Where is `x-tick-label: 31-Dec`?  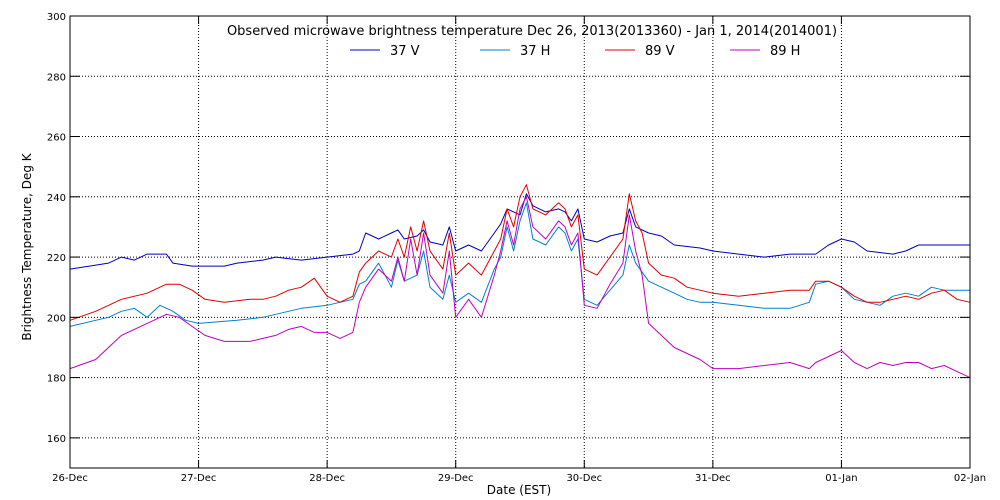
x-tick-label: 31-Dec is located at coordinates (713, 478).